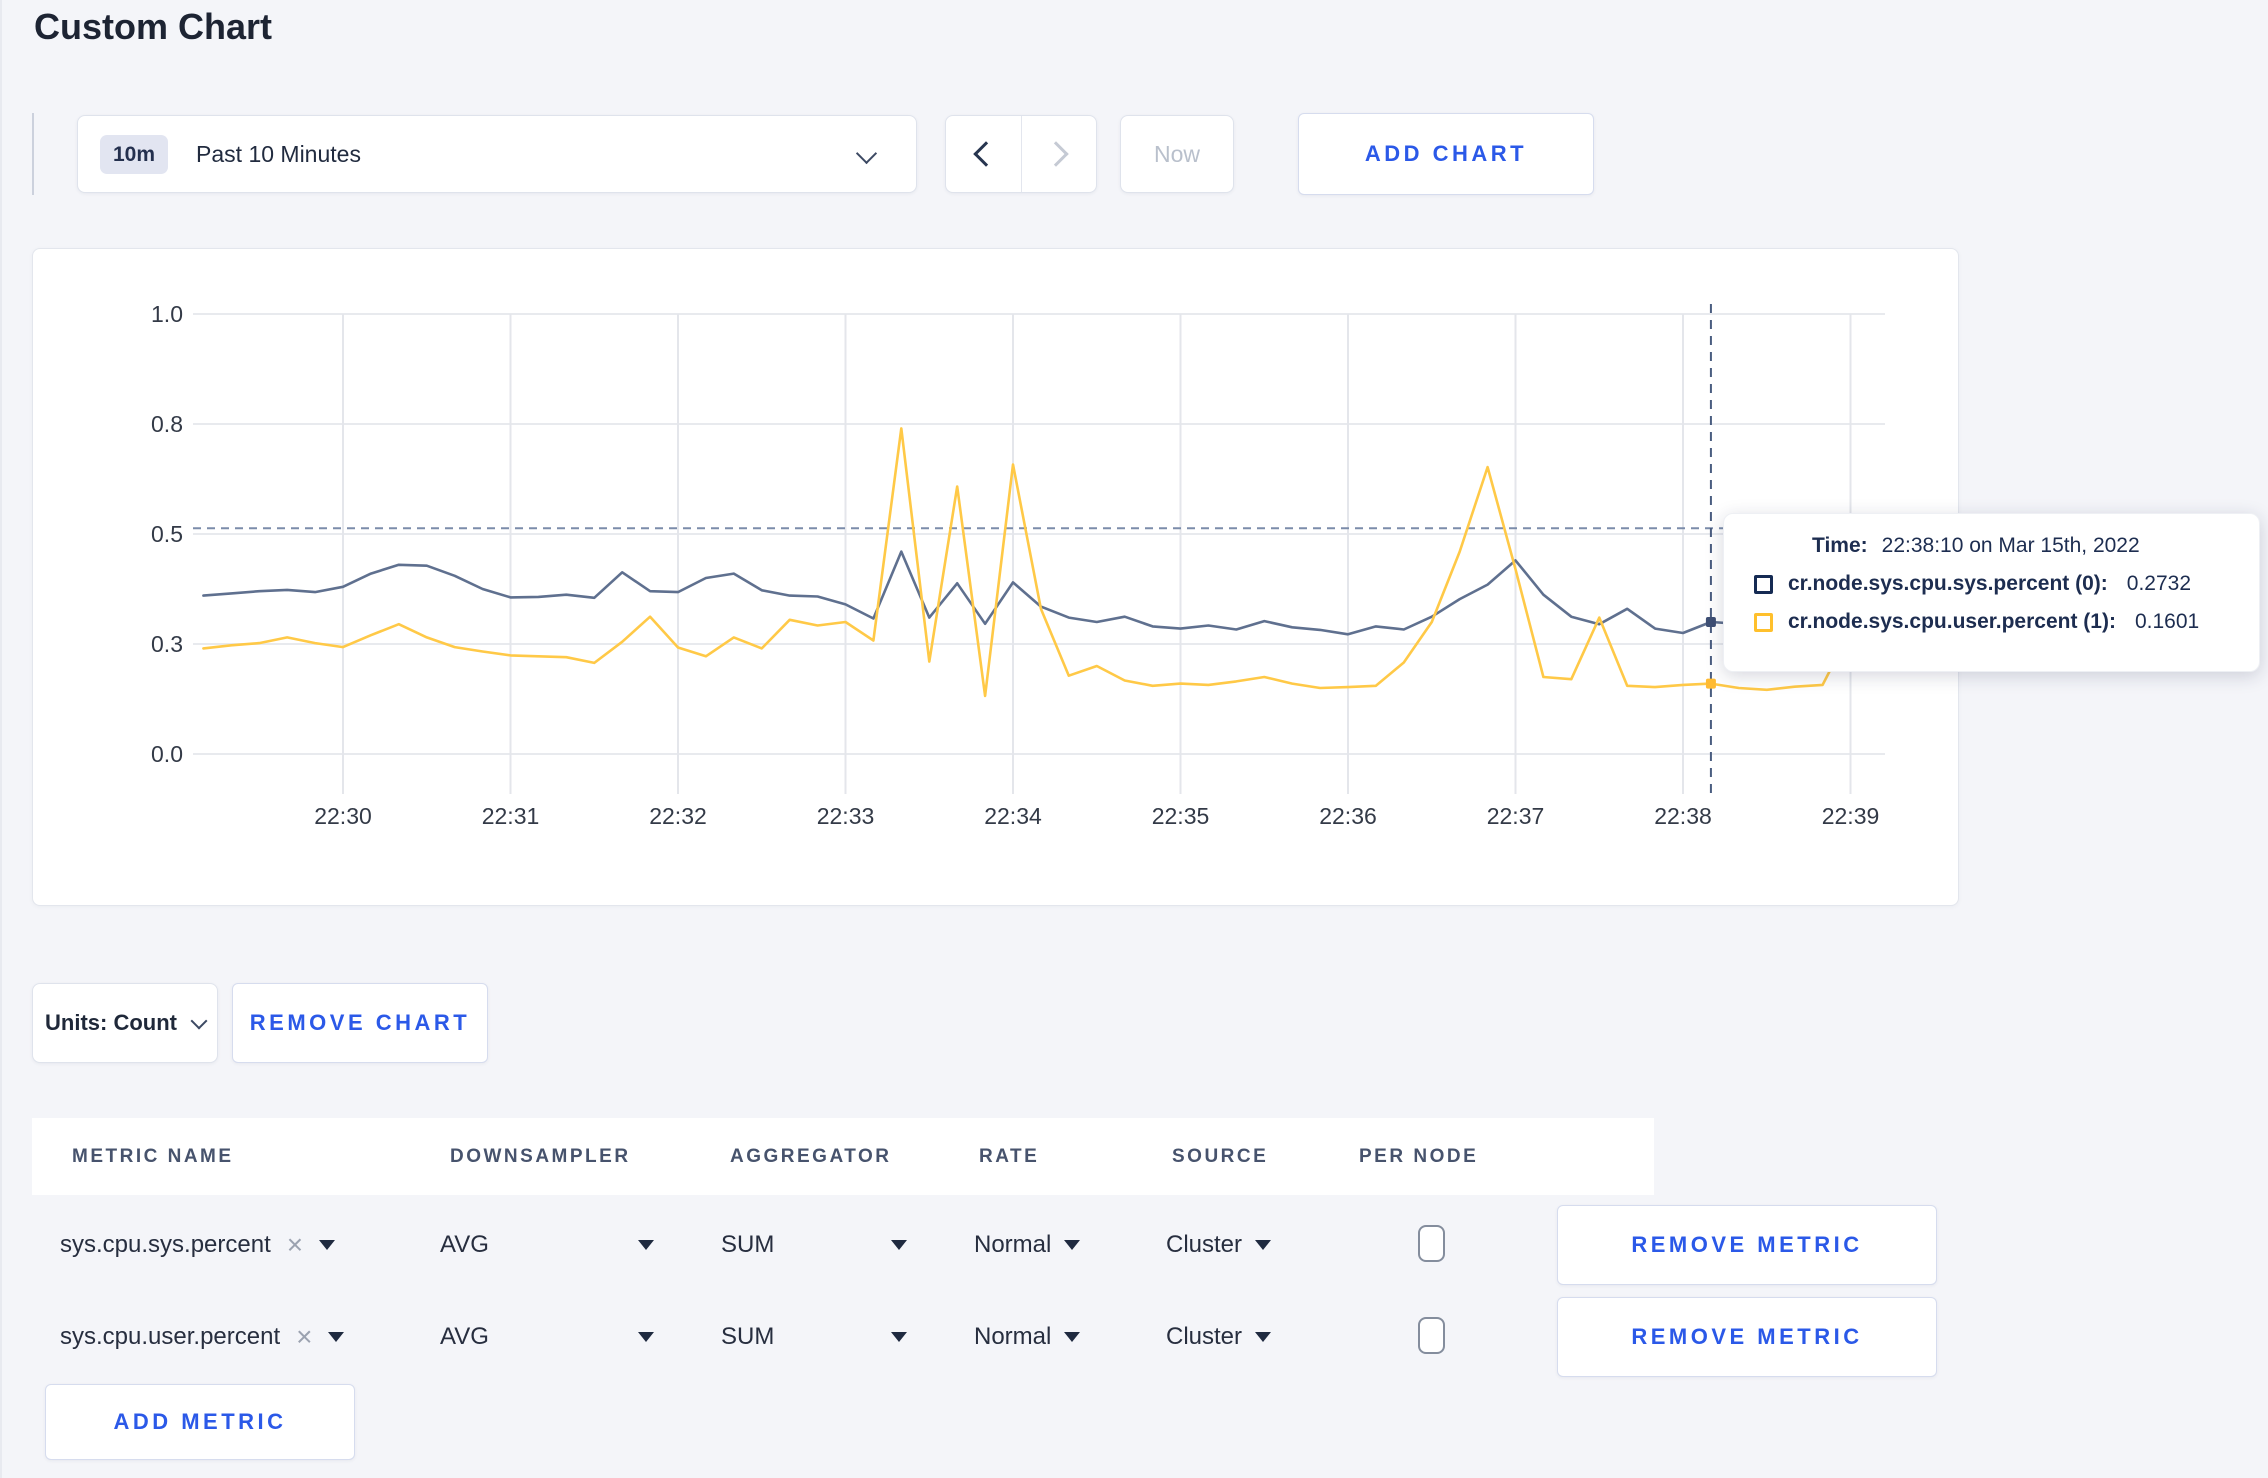  Describe the element at coordinates (1180, 816) in the screenshot. I see `x-tick-label: 22:35` at that location.